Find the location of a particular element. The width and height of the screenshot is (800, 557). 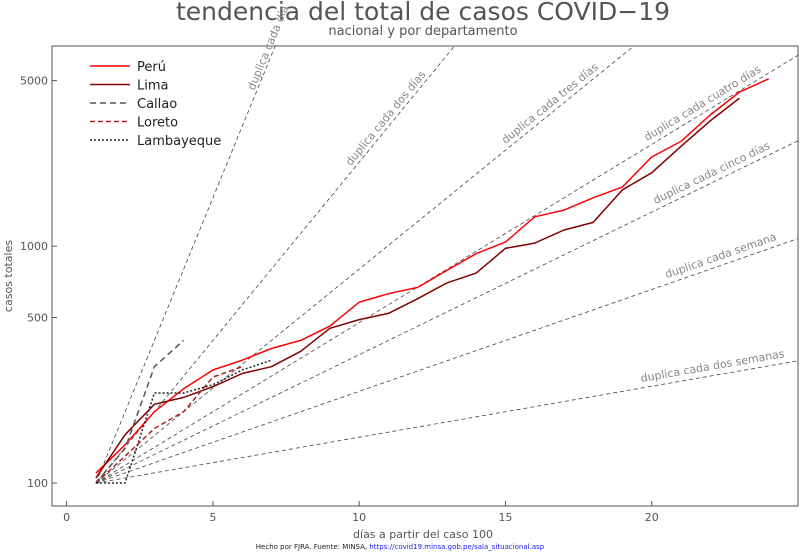

x-tick-label: 5 is located at coordinates (212, 517).